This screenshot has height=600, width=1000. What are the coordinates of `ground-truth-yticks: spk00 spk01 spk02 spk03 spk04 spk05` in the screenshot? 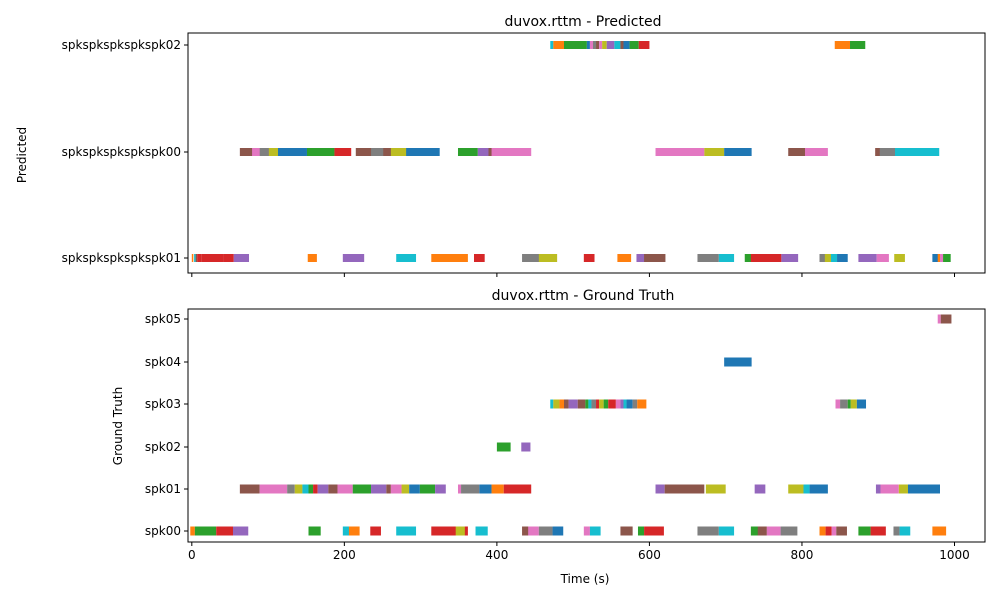 It's located at (166, 425).